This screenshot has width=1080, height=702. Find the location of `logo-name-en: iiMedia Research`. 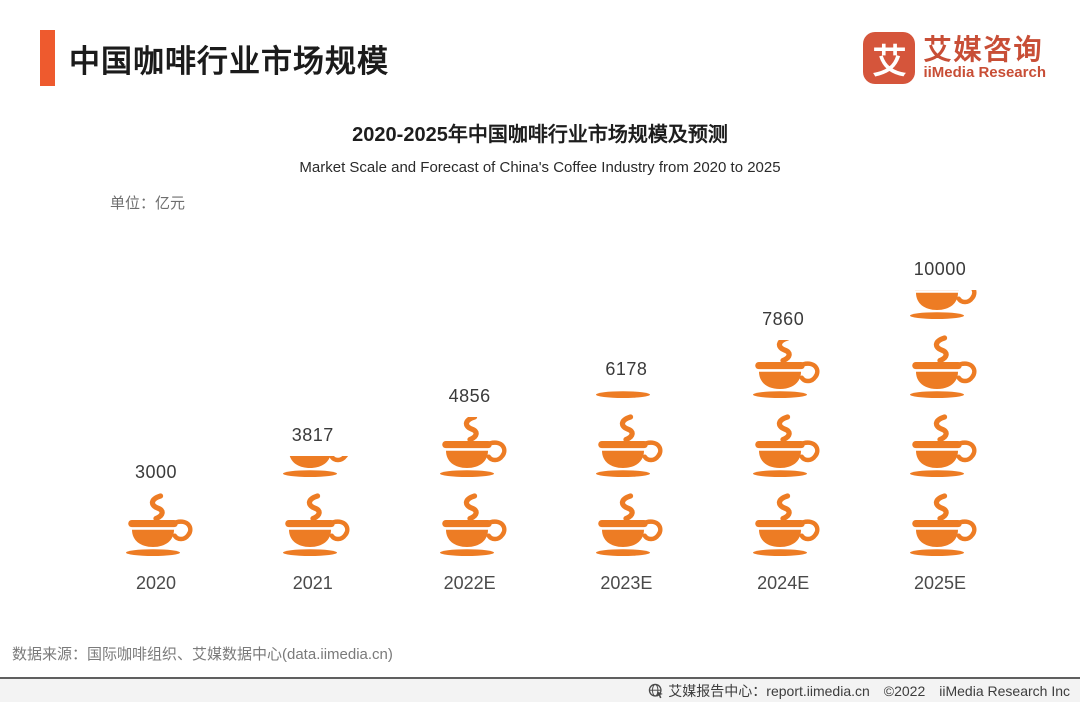

logo-name-en: iiMedia Research is located at coordinates (984, 72).